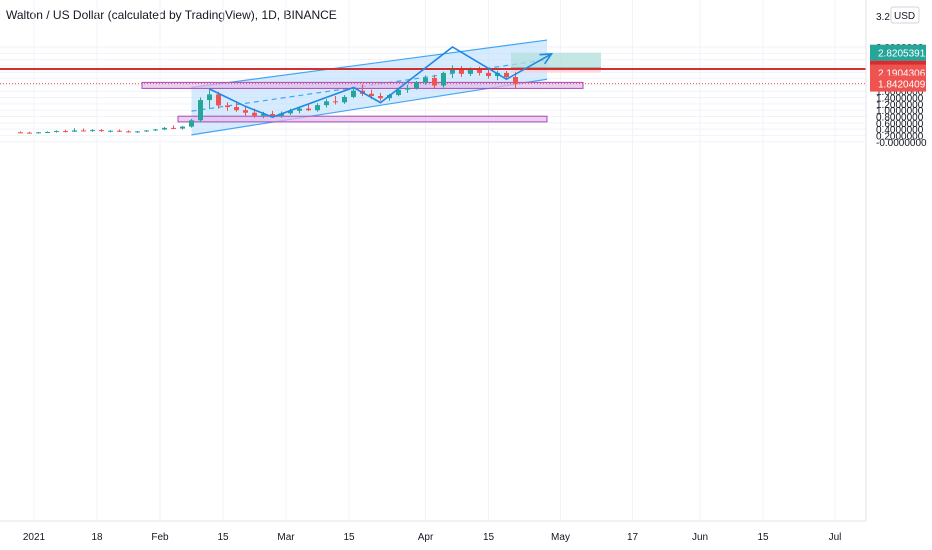 Image resolution: width=932 pixels, height=550 pixels. What do you see at coordinates (556, 70) in the screenshot?
I see `stop-zone` at bounding box center [556, 70].